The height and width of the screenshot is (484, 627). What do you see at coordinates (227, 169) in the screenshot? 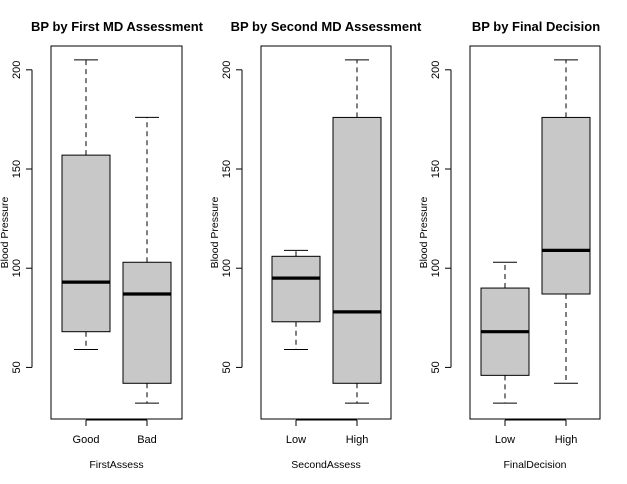
I see `chart-2-y-tick-label: 150` at bounding box center [227, 169].